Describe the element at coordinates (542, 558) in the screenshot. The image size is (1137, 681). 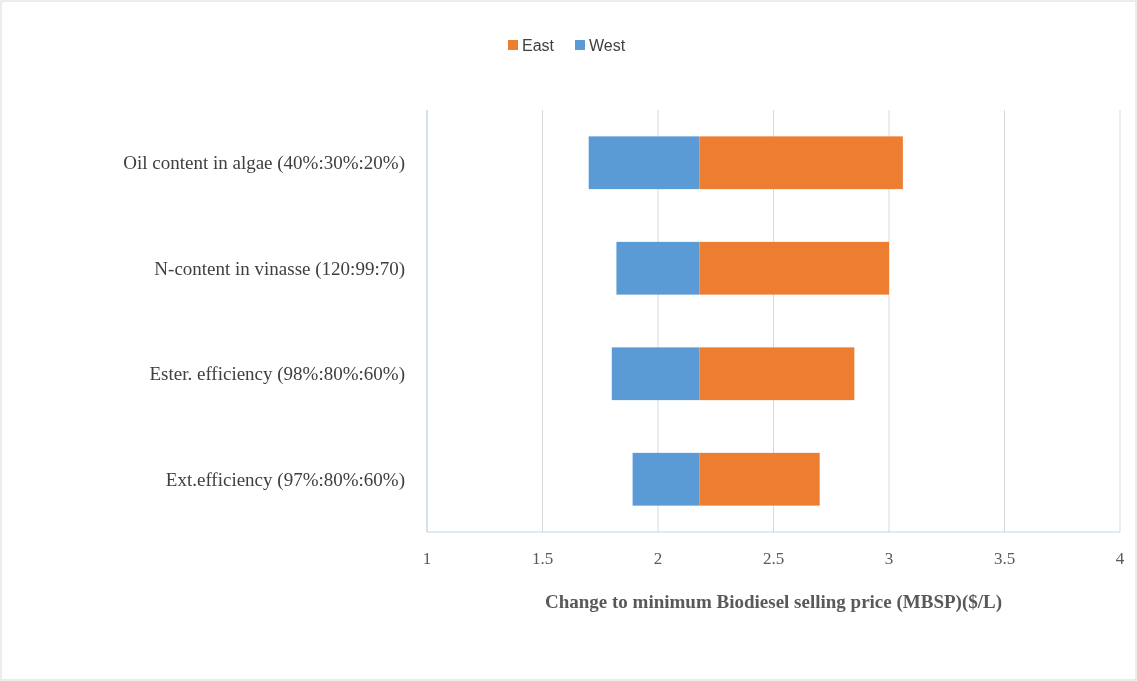
I see `x-tick-label: 1.5` at that location.